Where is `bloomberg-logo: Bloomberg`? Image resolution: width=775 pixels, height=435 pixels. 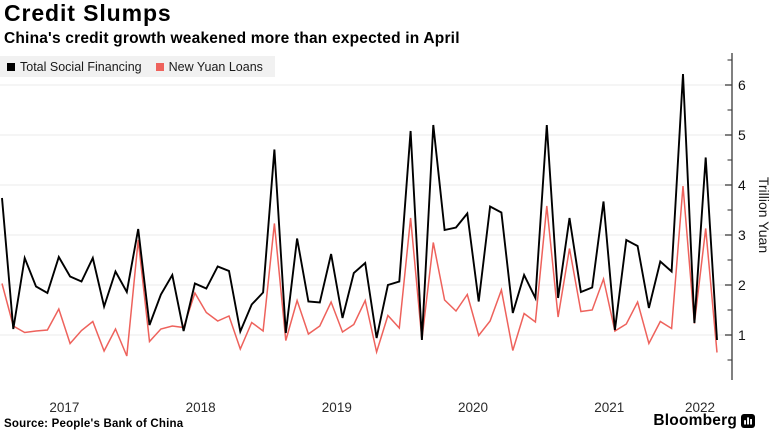 bloomberg-logo: Bloomberg is located at coordinates (704, 421).